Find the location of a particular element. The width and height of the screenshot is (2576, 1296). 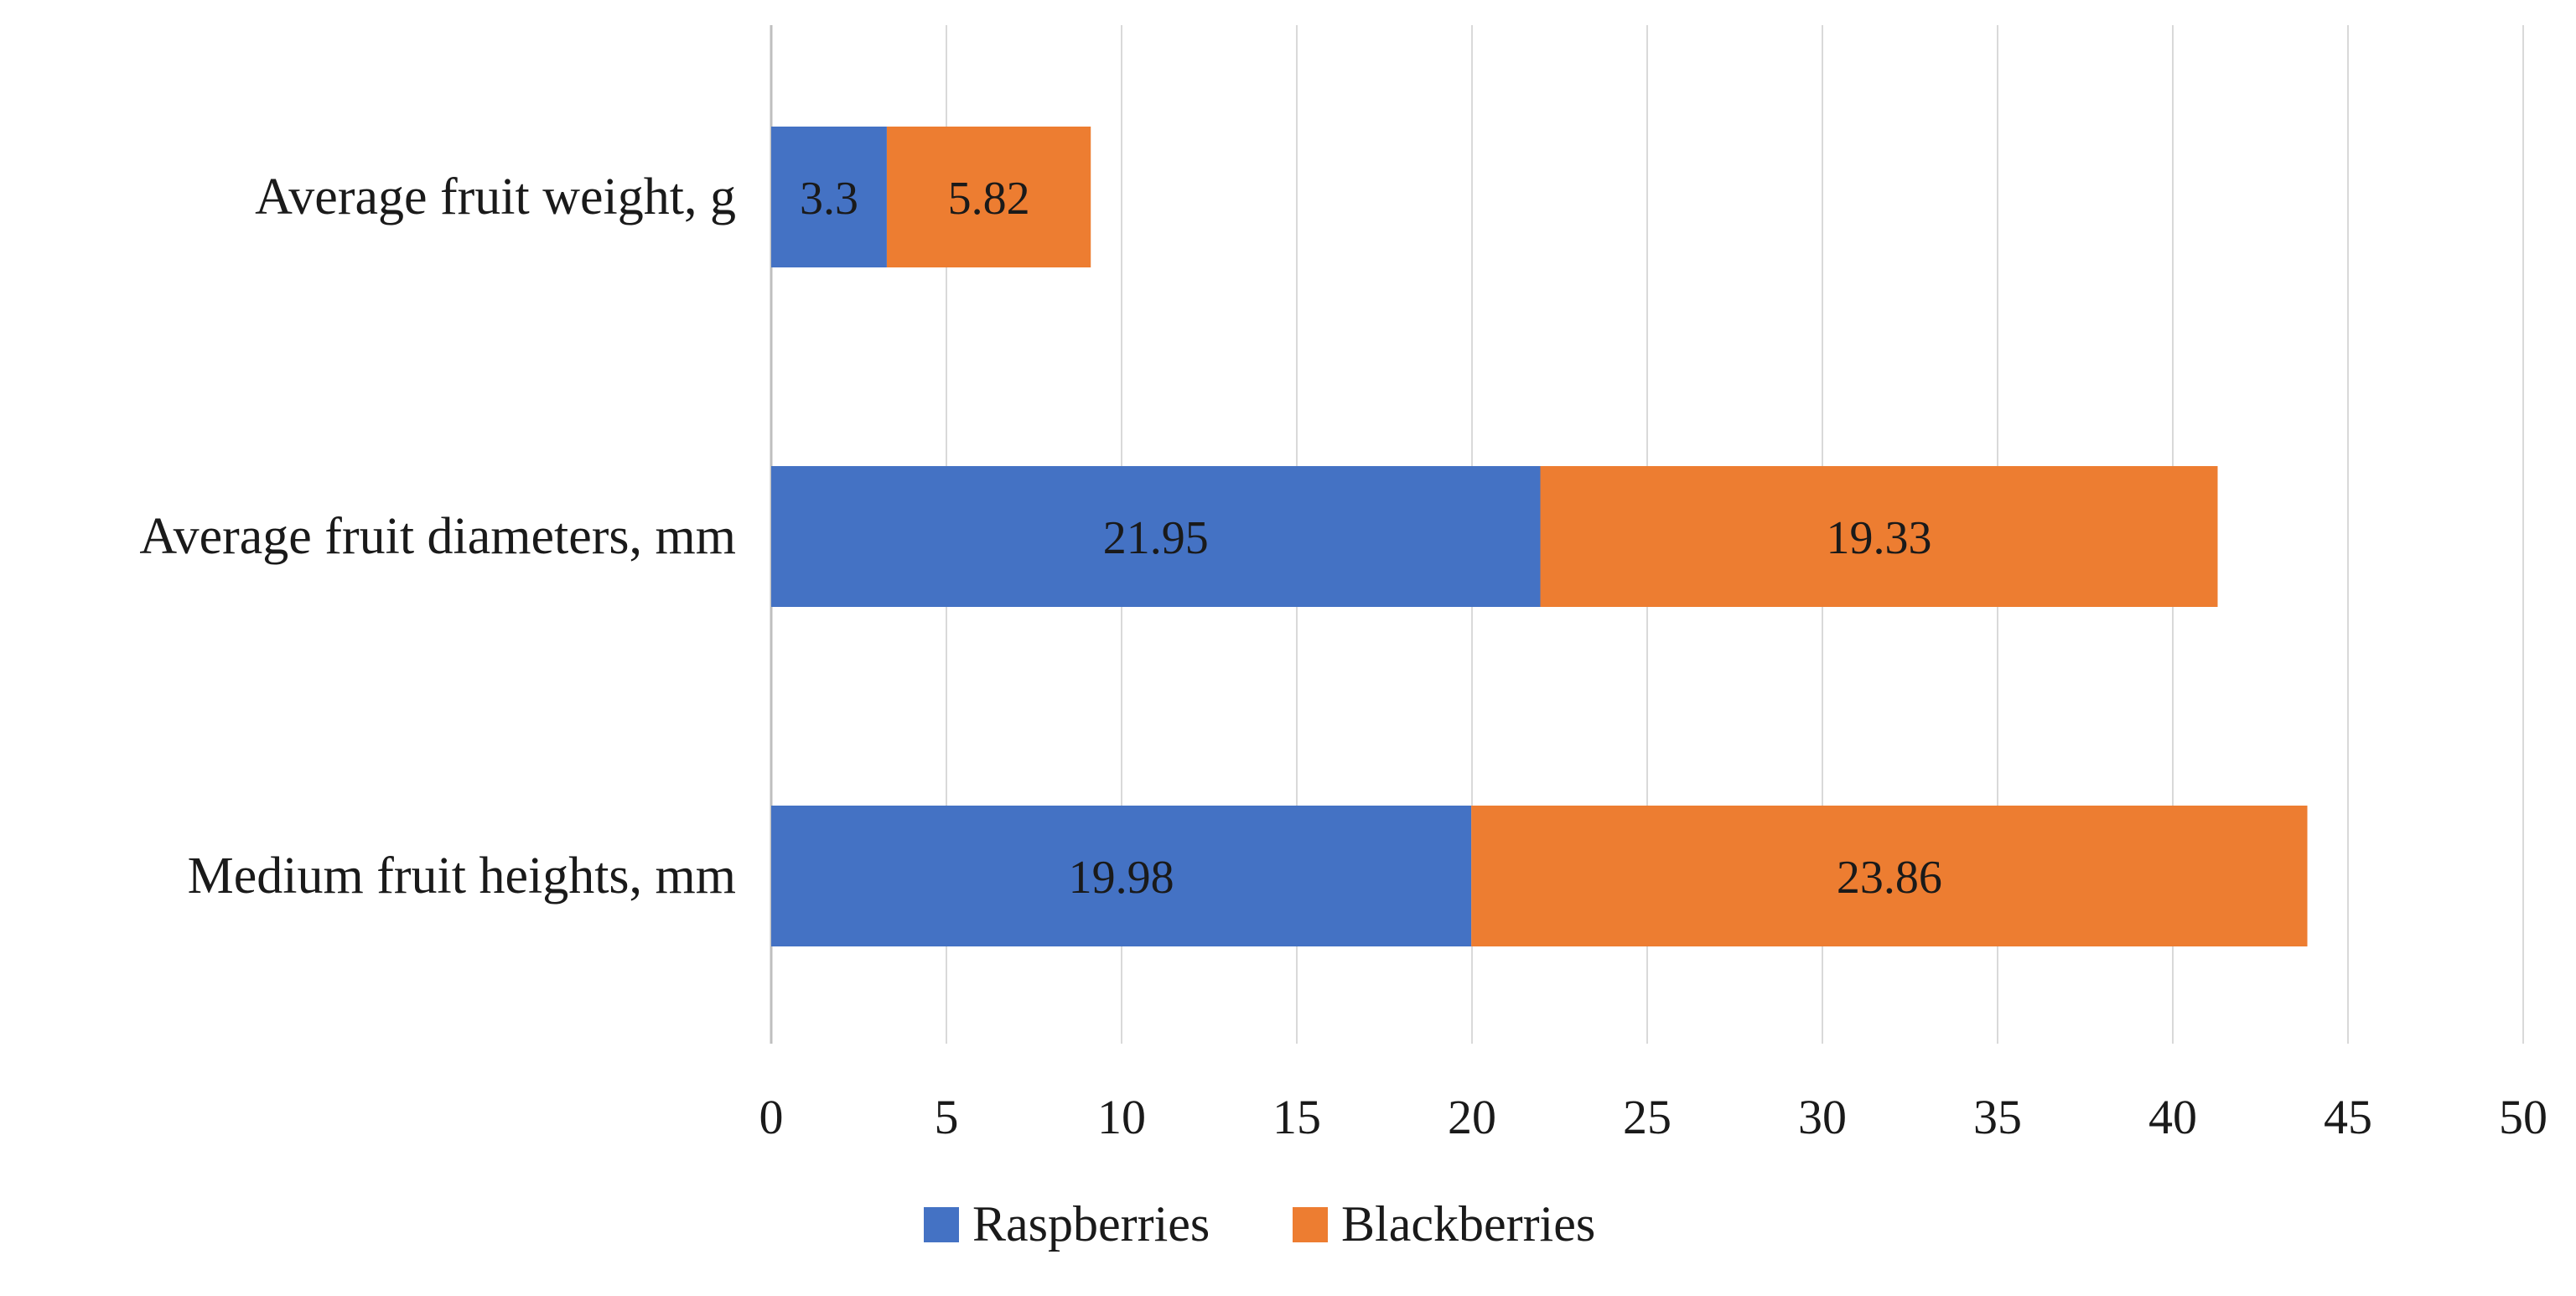

legend-swatch-raspberries is located at coordinates (941, 1224).